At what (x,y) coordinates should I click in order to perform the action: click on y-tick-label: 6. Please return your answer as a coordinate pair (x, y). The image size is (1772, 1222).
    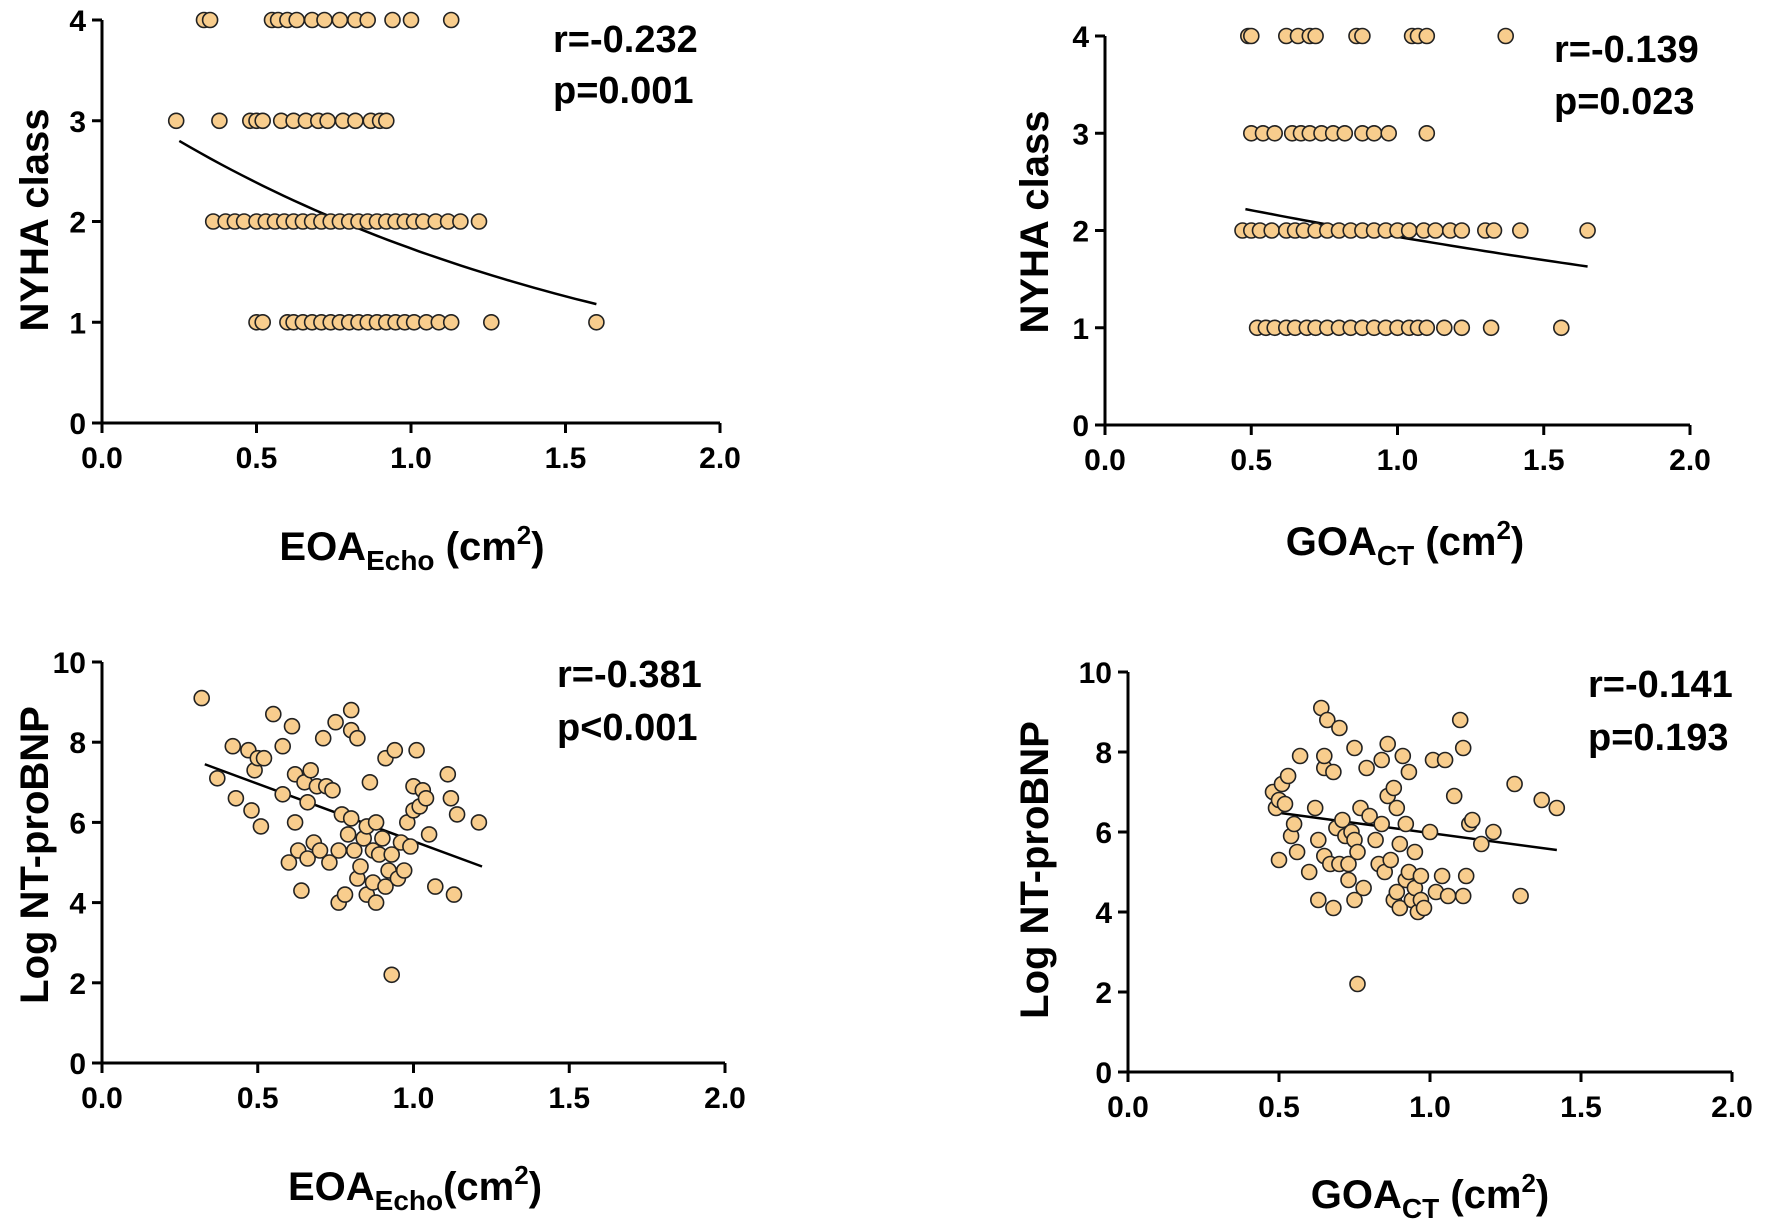
    Looking at the image, I should click on (1103, 833).